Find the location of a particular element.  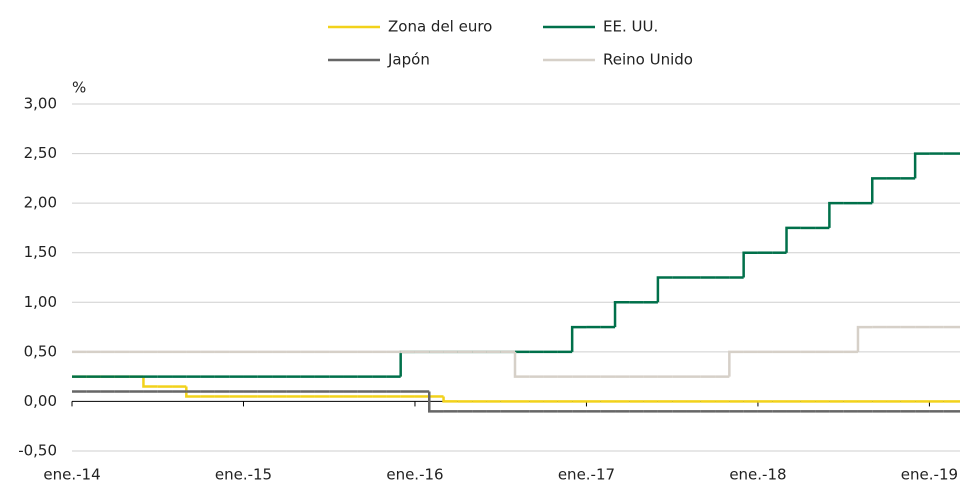

y-tick-label: 2,50 is located at coordinates (40, 153).